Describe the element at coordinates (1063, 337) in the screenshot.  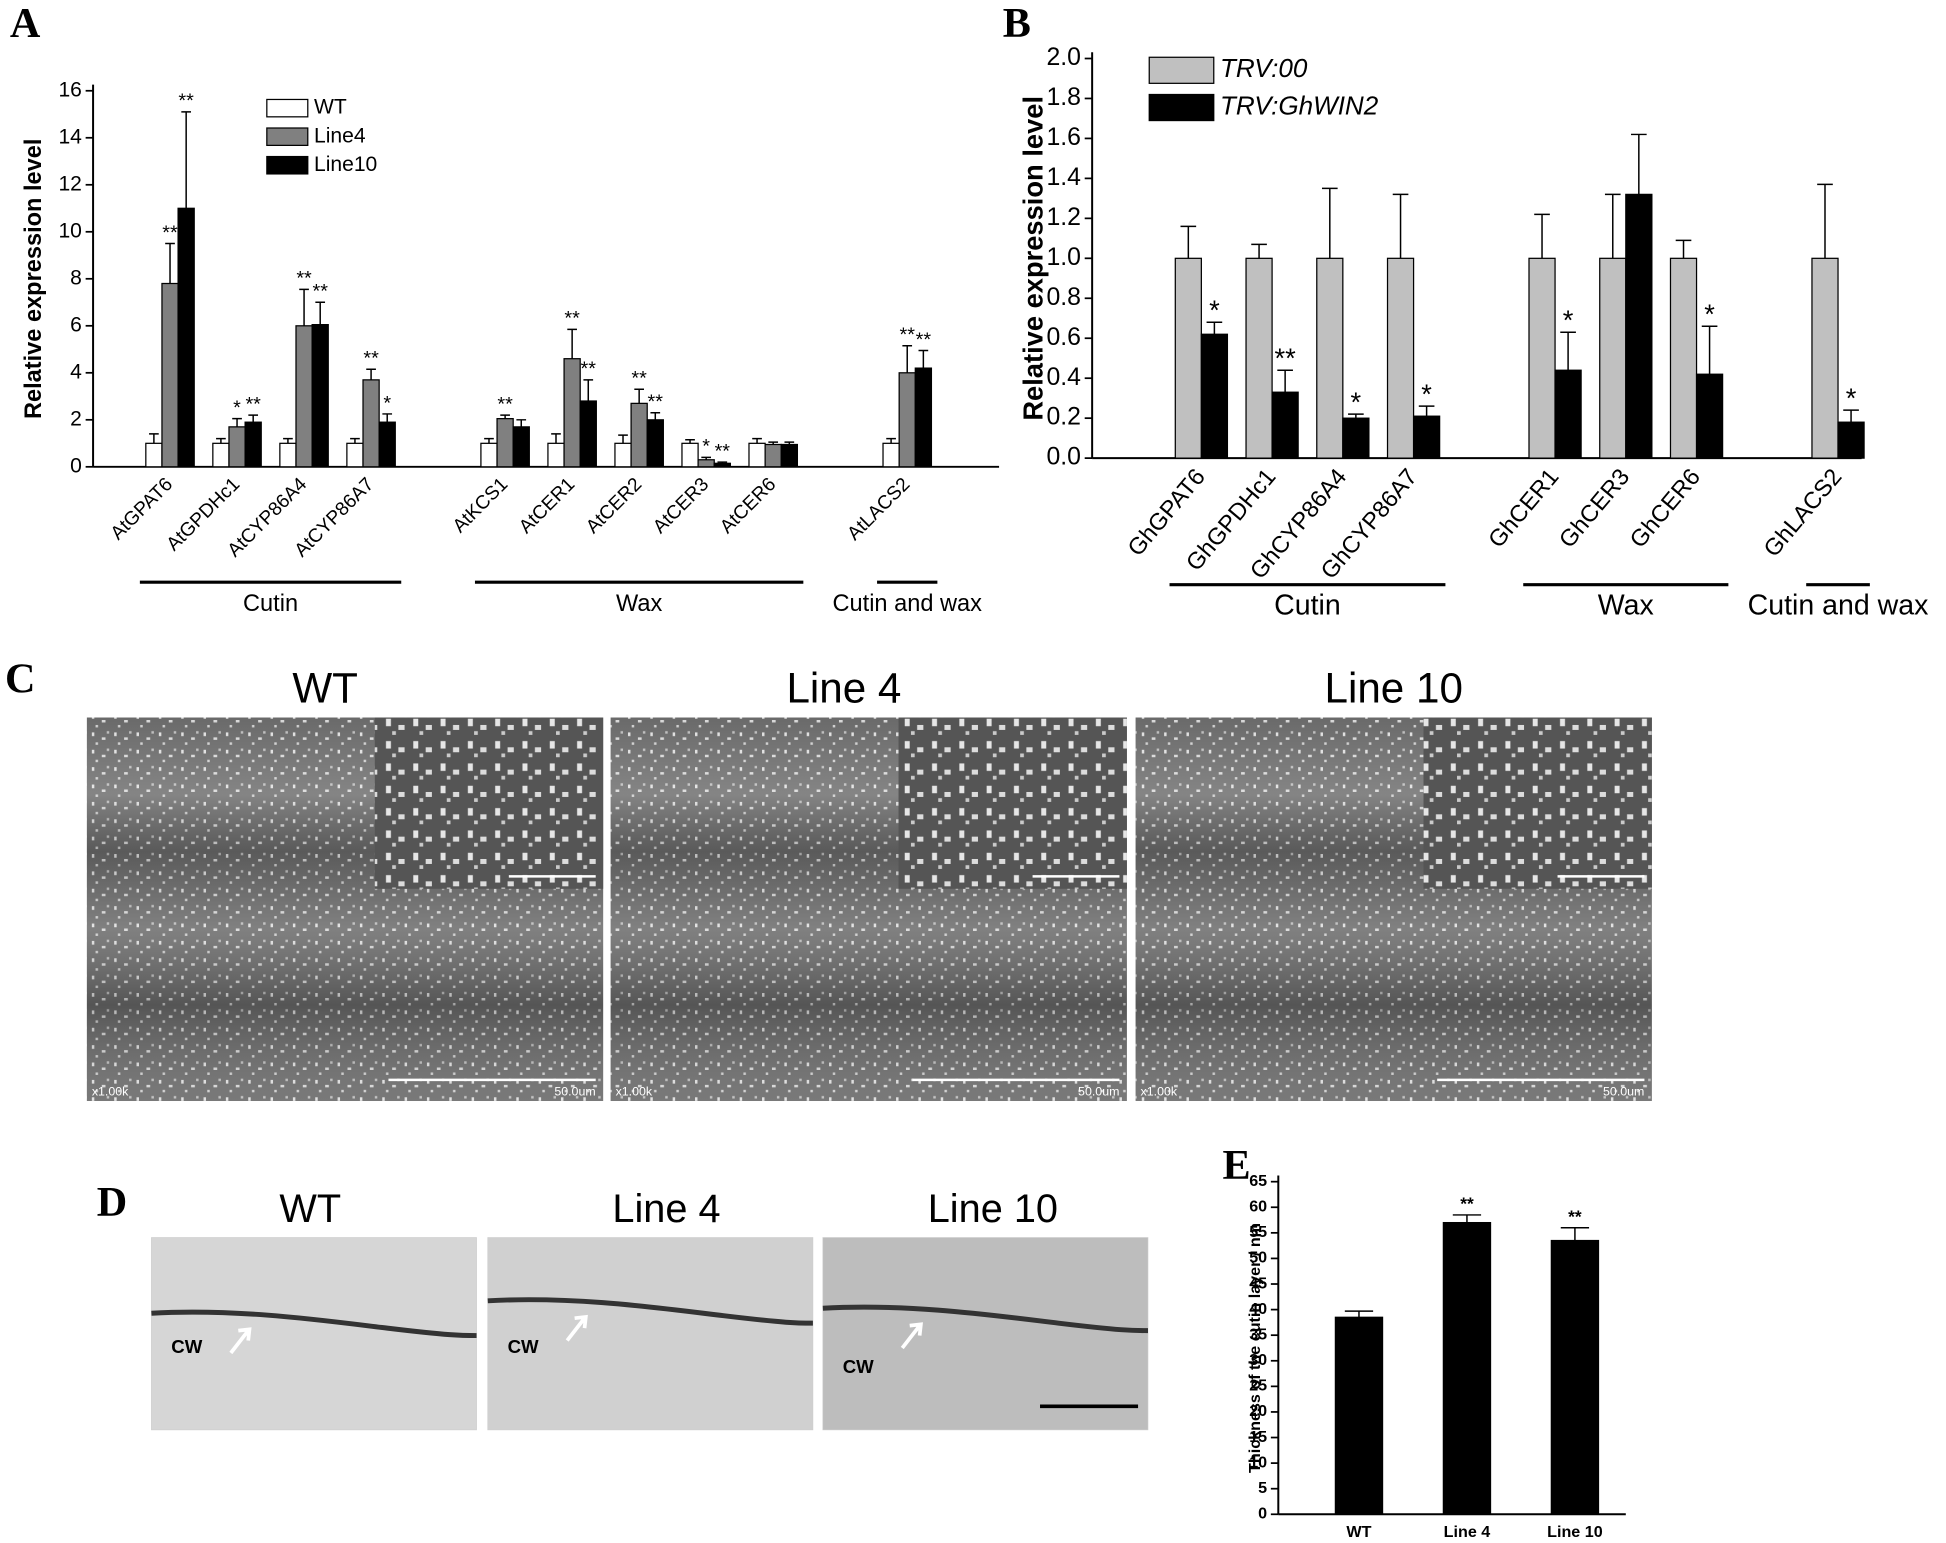
I see `y-tick-label: 0.6` at that location.